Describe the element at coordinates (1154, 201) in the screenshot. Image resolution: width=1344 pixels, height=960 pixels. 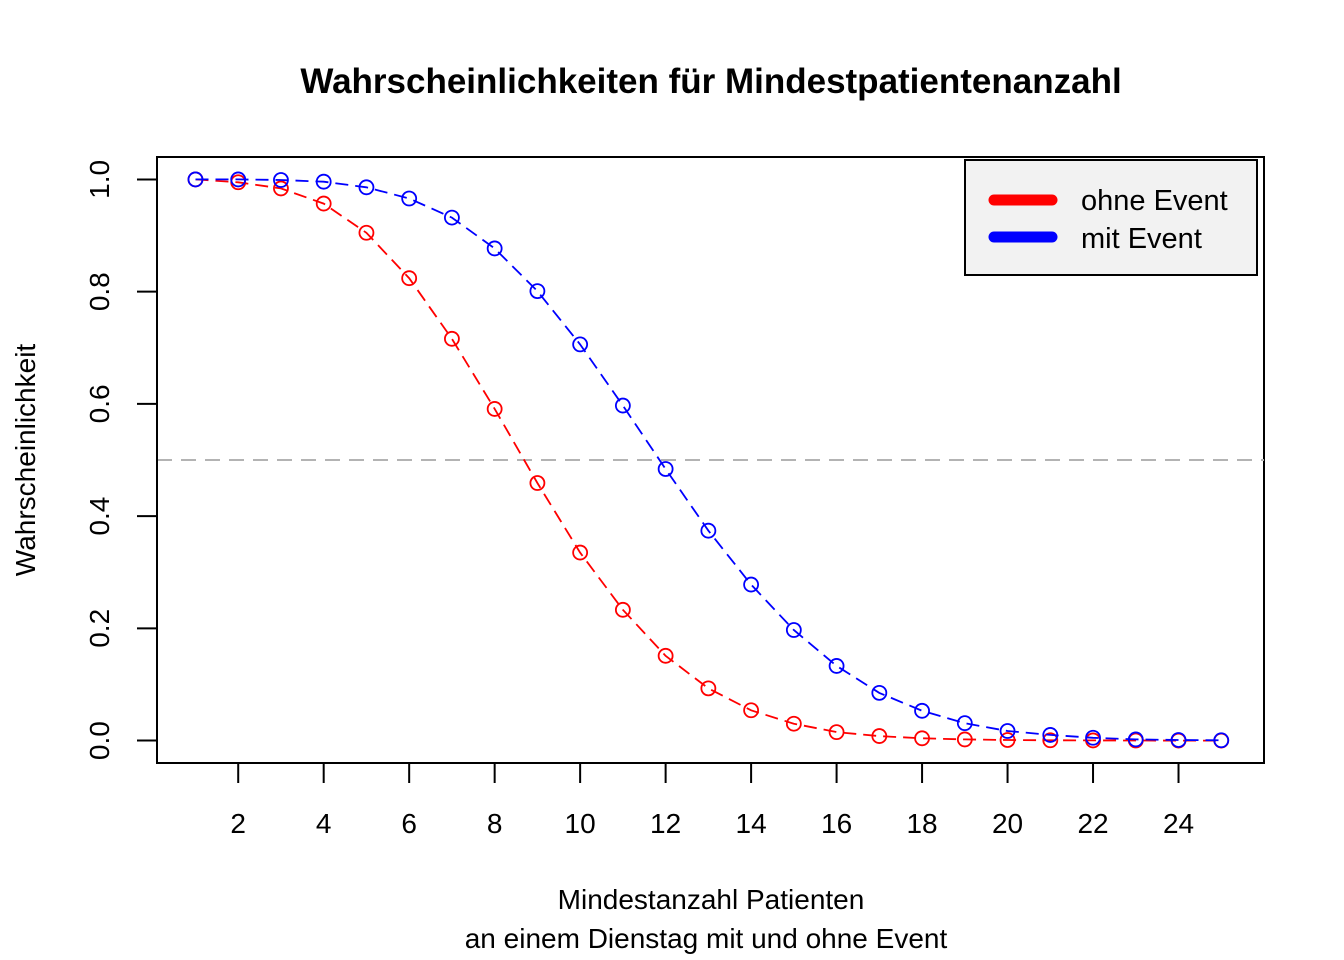
I see `legend-label-ohne-event: ohne Event` at that location.